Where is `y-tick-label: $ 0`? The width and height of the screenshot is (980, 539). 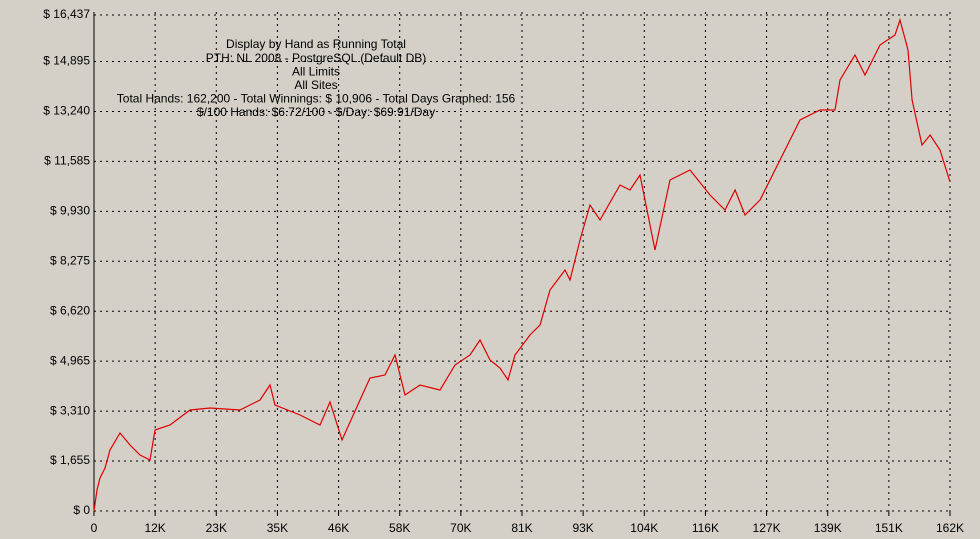
y-tick-label: $ 0 is located at coordinates (81, 510).